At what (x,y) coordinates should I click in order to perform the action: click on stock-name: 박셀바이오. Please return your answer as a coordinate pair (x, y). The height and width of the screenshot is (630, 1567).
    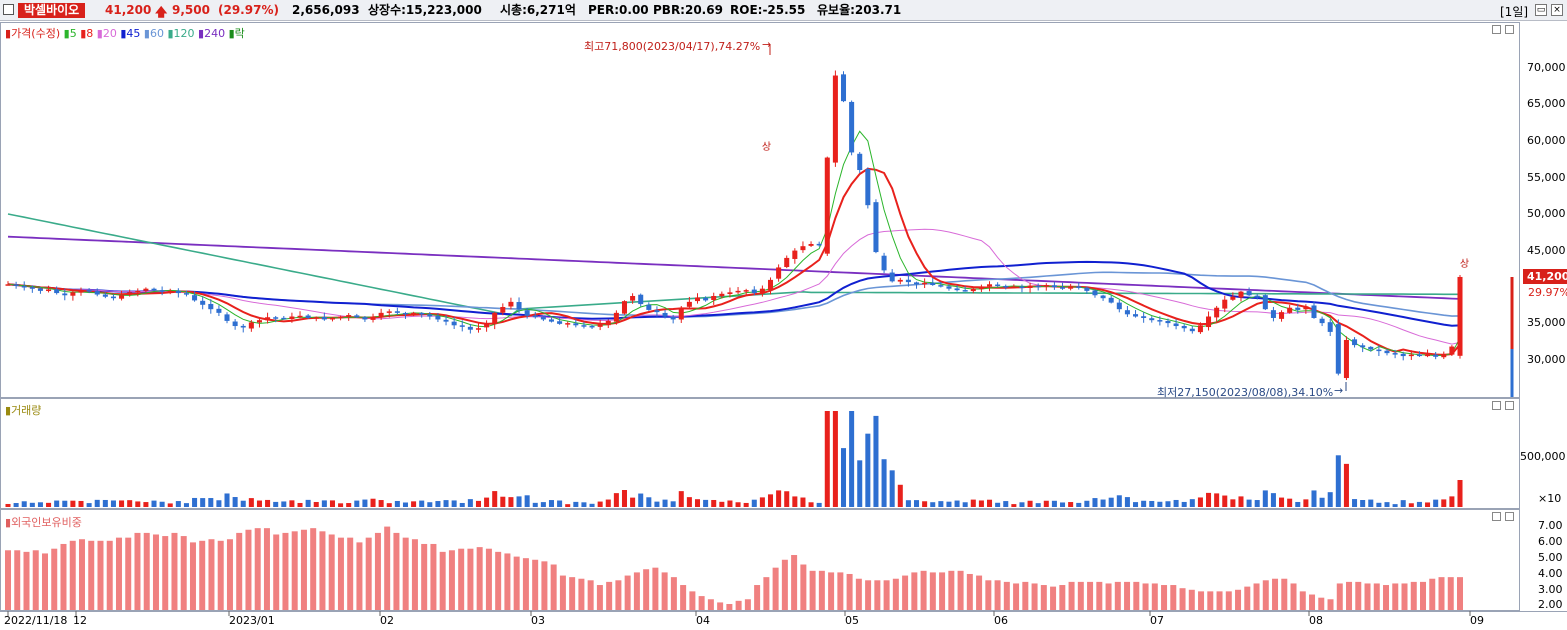
    Looking at the image, I should click on (52, 10).